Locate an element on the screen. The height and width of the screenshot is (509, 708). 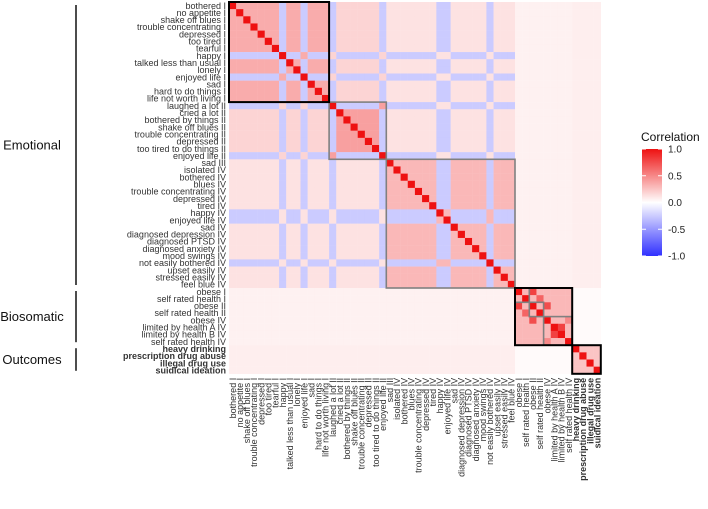
column-label: happy I is located at coordinates (283, 393).